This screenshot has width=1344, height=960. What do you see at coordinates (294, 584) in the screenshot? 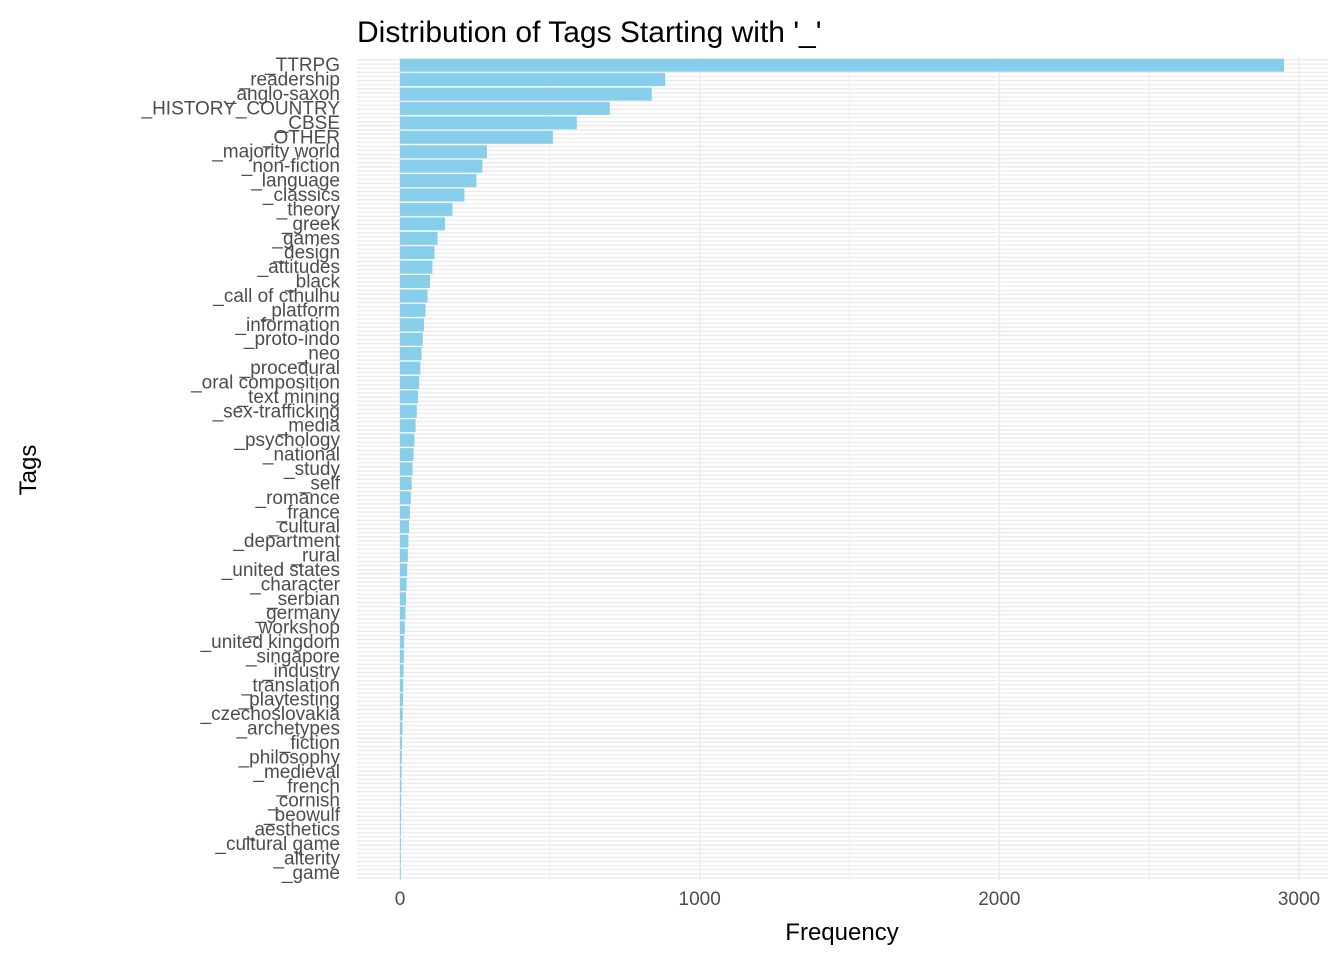
I see `category-label: _character` at bounding box center [294, 584].